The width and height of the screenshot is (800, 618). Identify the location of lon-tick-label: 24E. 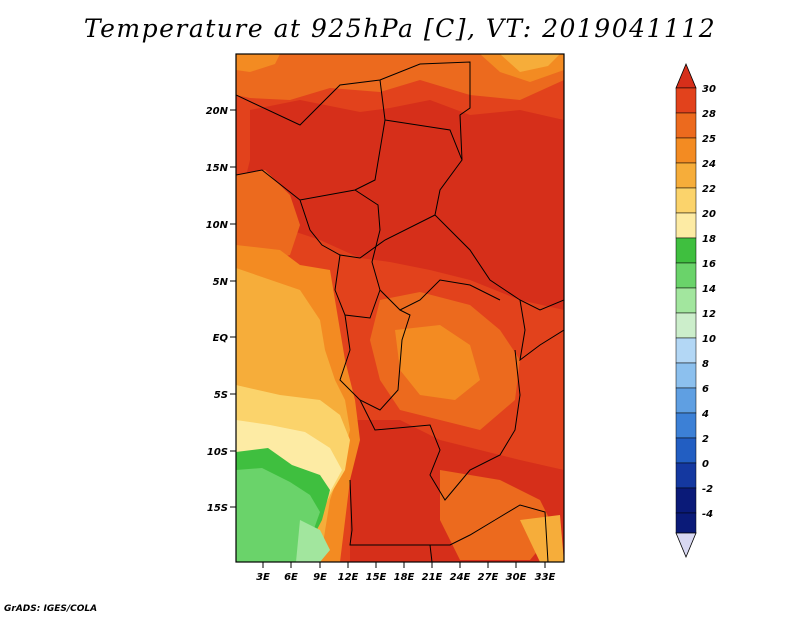
(460, 577).